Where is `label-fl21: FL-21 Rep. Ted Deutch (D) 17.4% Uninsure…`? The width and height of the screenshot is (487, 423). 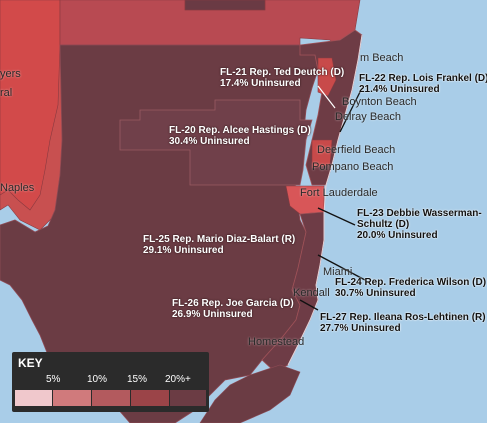 label-fl21: FL-21 Rep. Ted Deutch (D) 17.4% Uninsure… is located at coordinates (282, 78).